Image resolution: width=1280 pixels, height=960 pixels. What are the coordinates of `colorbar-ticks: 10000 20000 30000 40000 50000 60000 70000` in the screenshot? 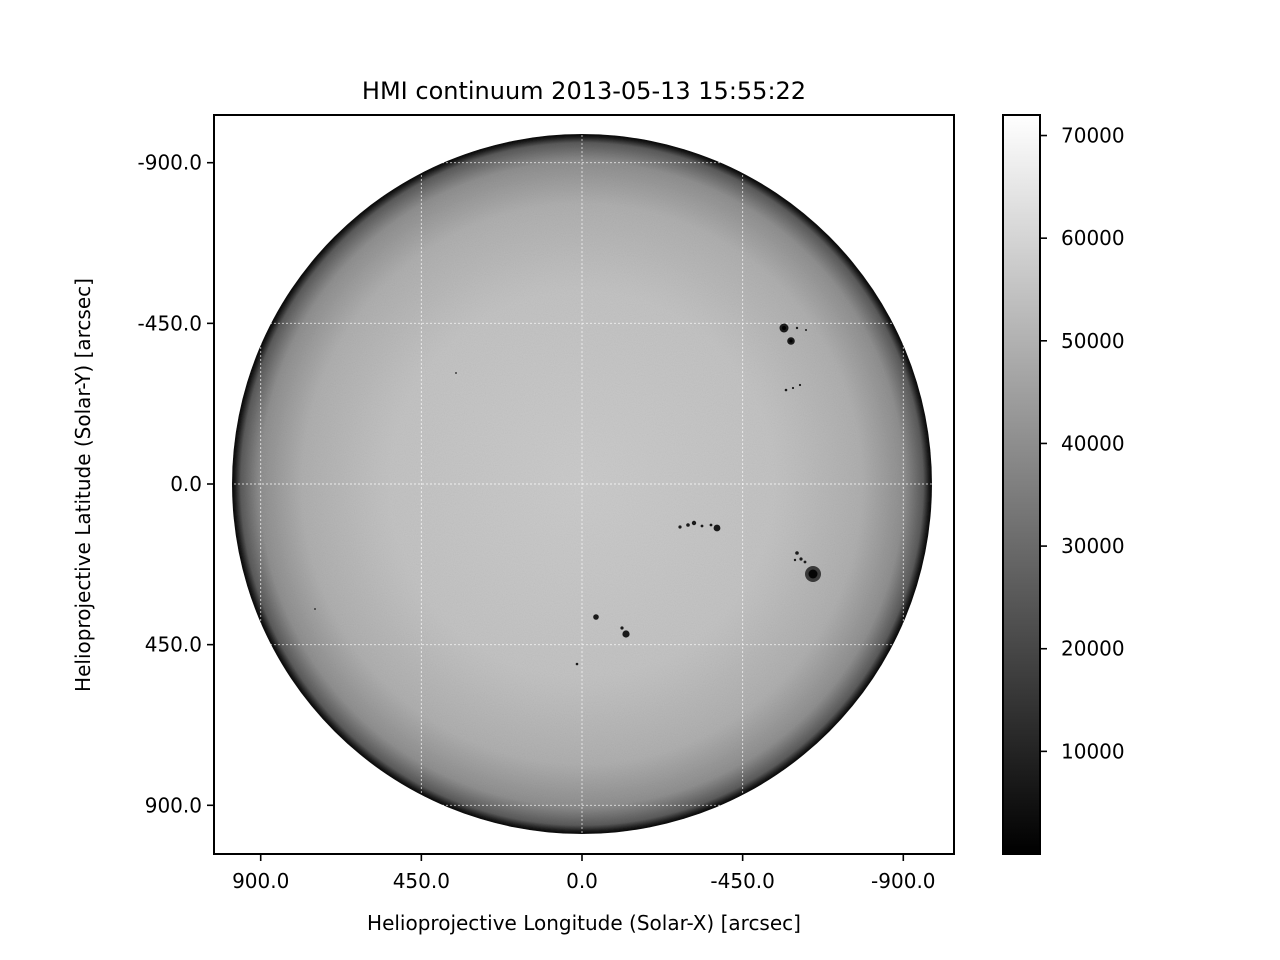 It's located at (1082, 443).